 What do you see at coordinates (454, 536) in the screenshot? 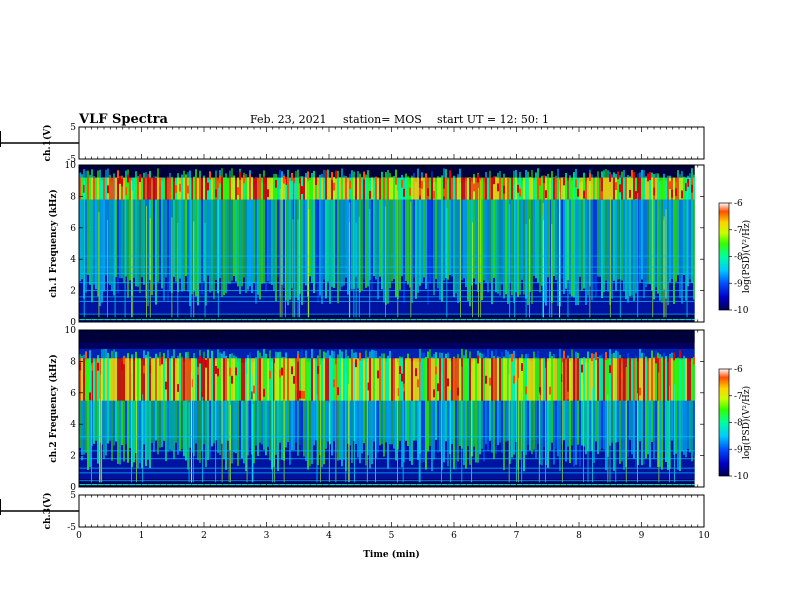
I see `x-tick-label: 6` at bounding box center [454, 536].